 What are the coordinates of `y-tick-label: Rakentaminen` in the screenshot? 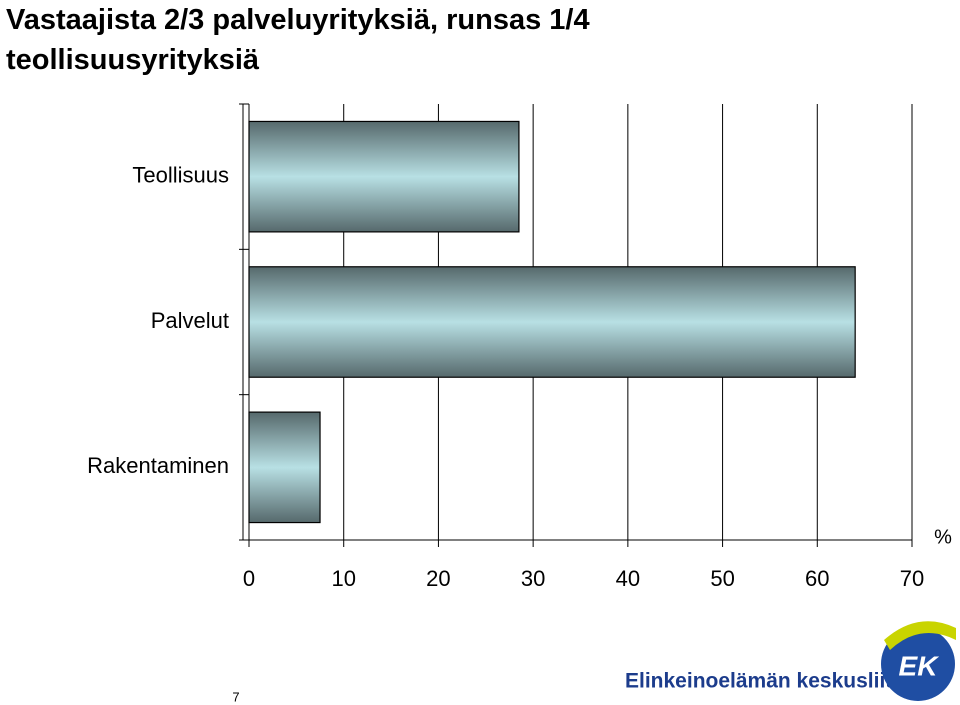 It's located at (158, 465).